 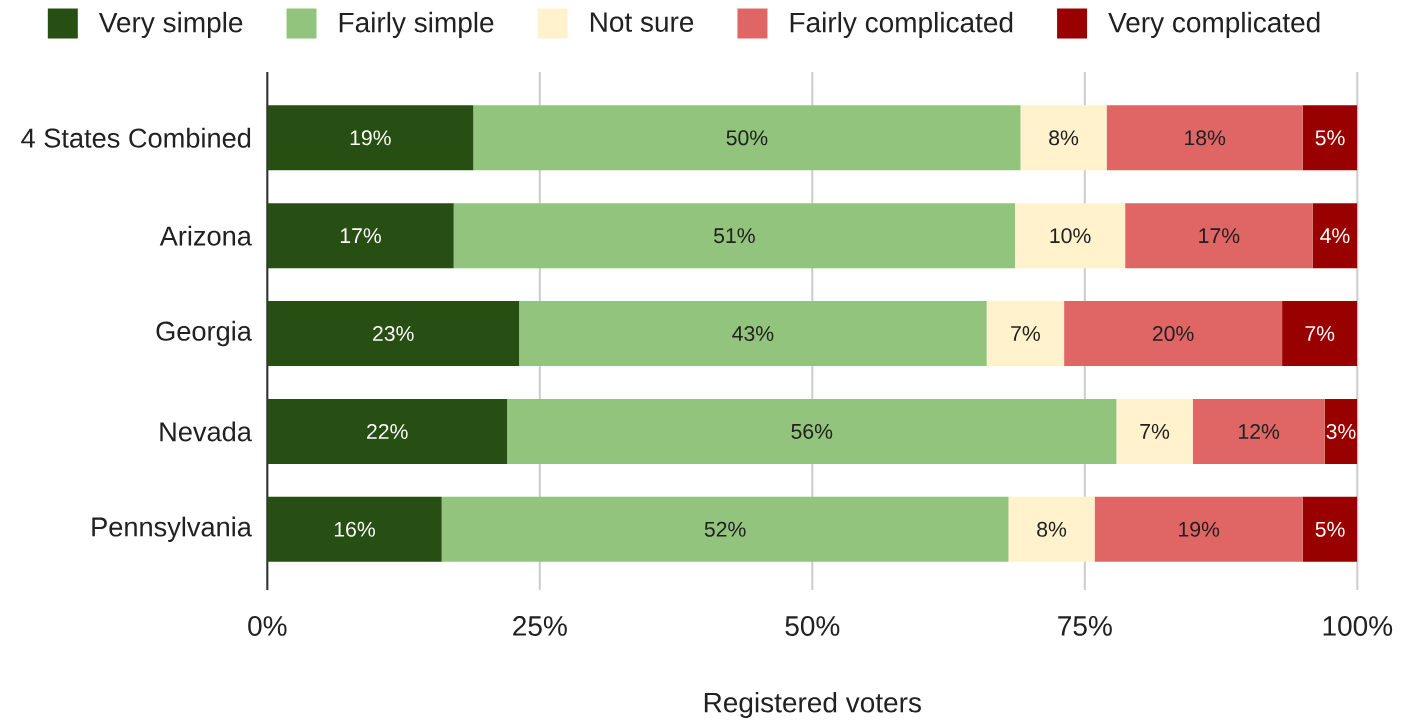 I want to click on data-label: 16%, so click(x=354, y=529).